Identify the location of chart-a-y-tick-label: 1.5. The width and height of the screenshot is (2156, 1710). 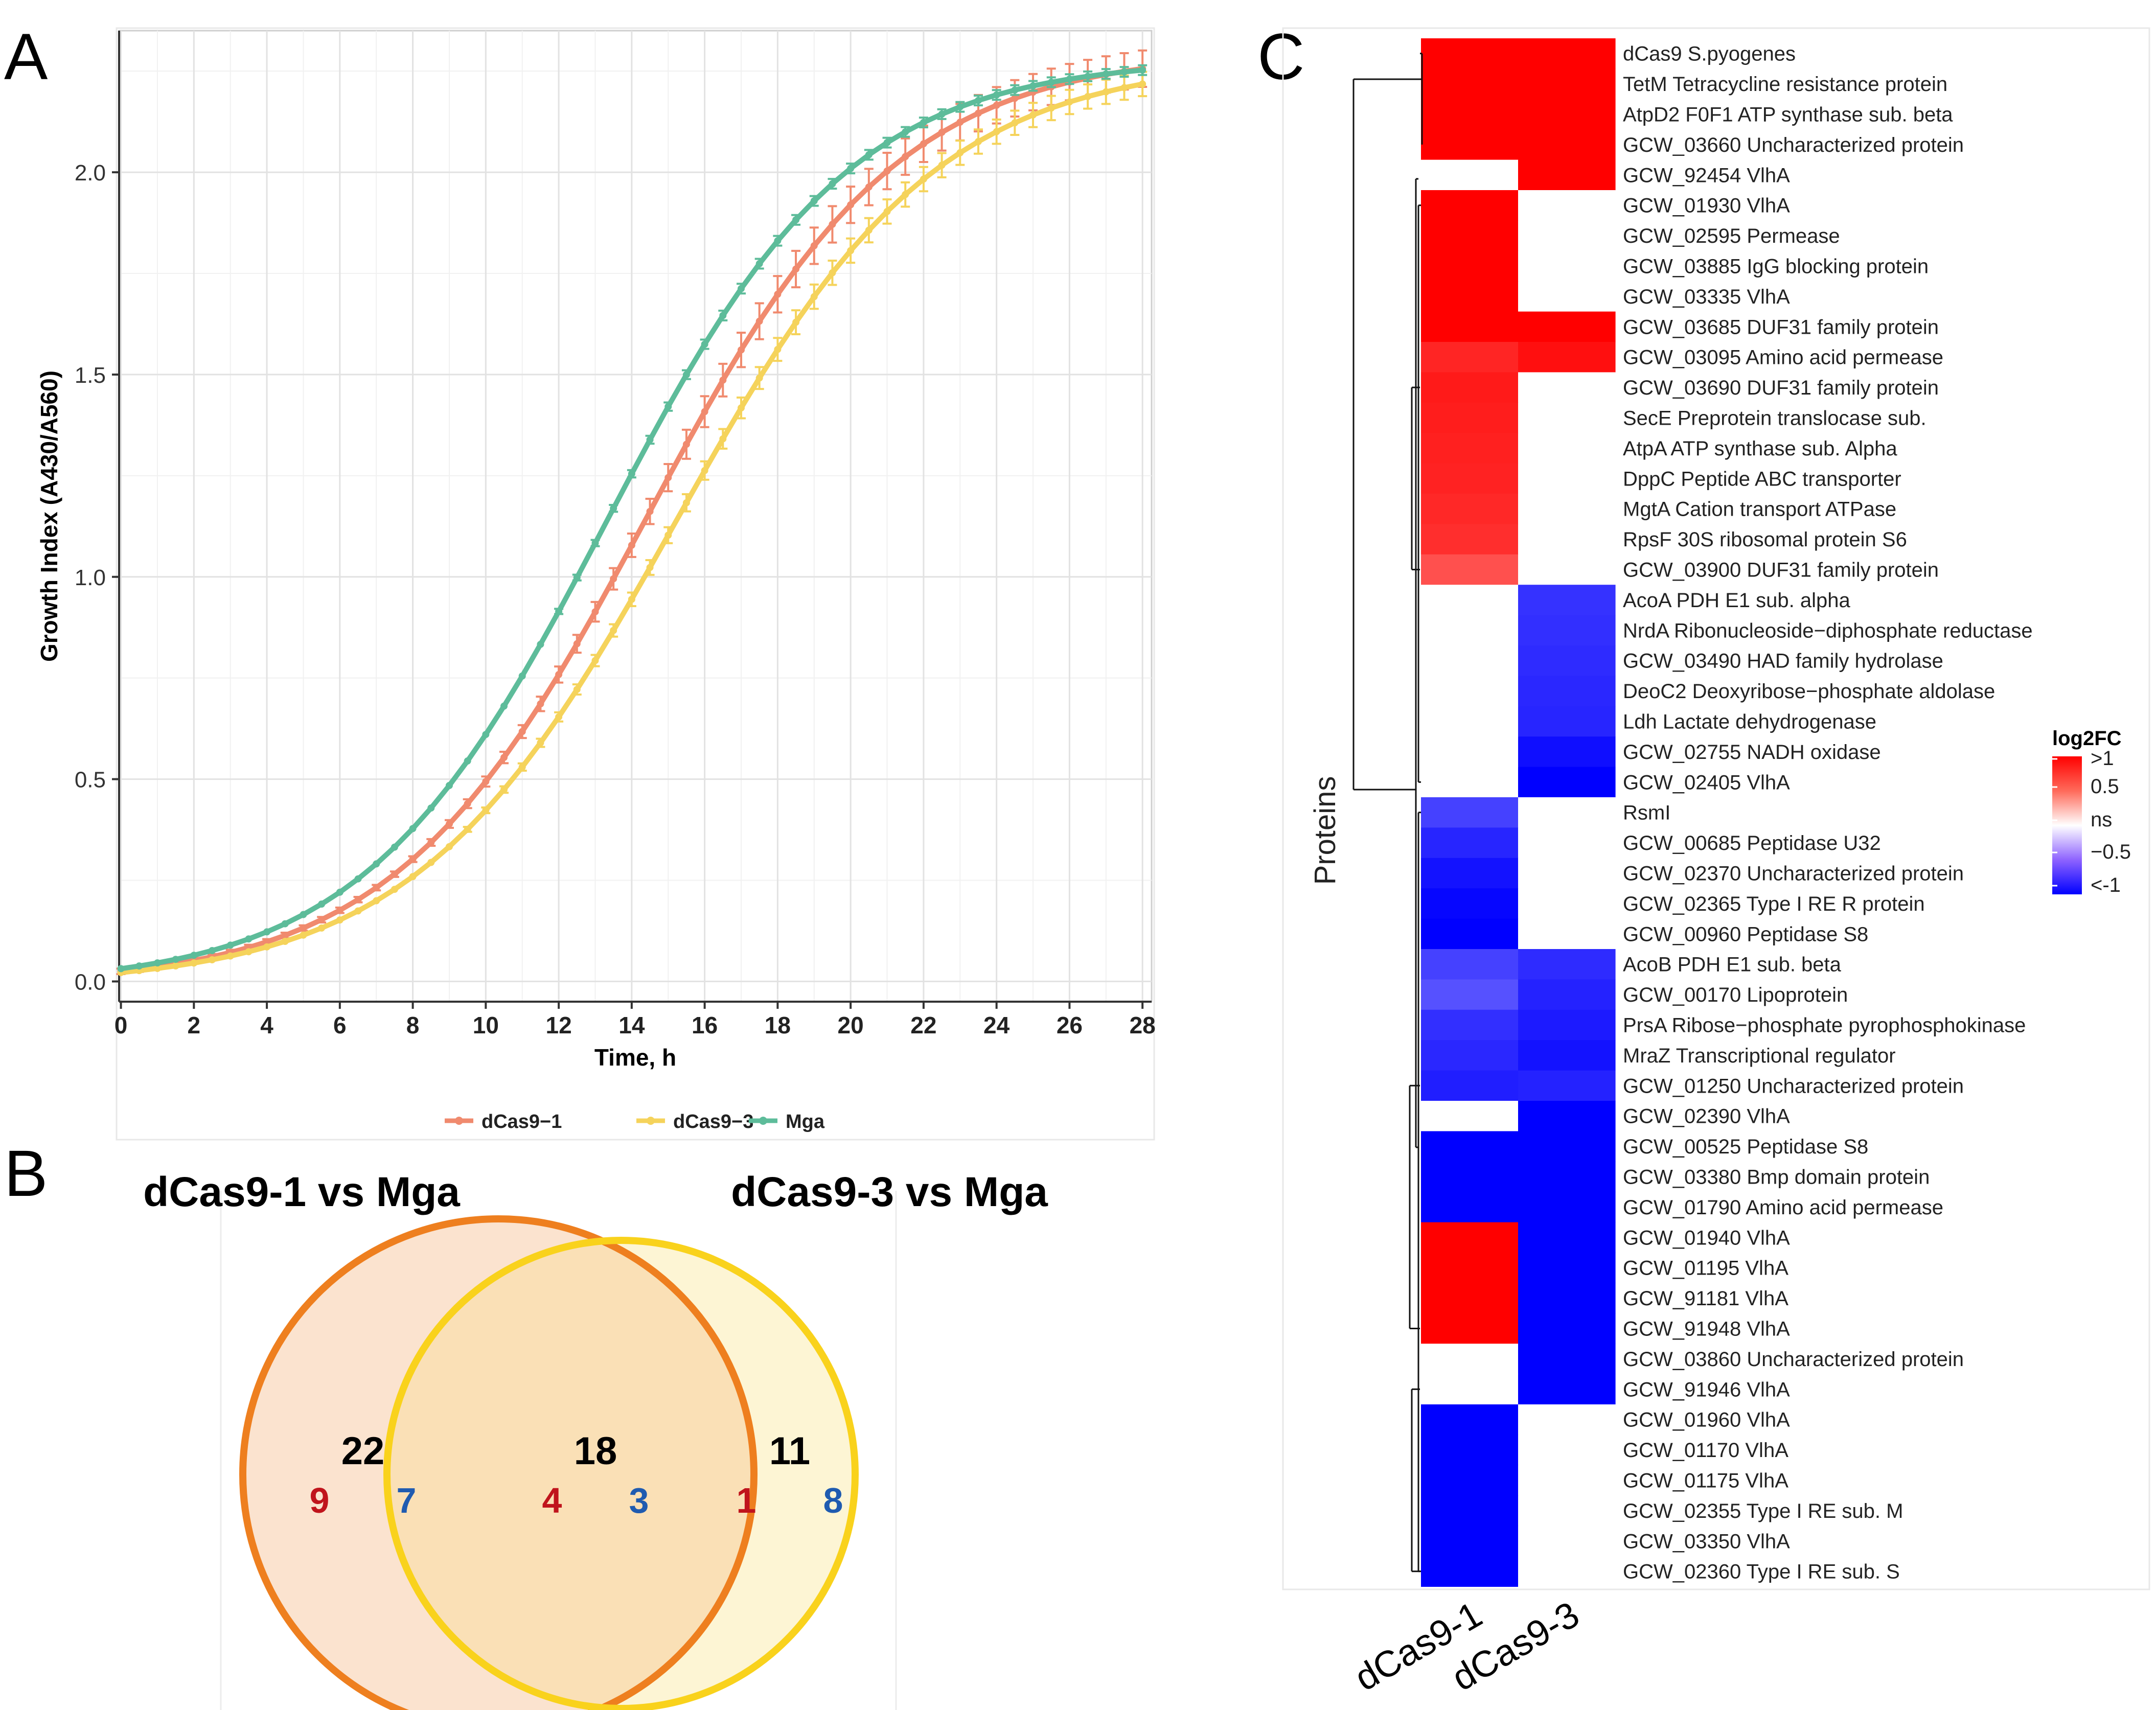
(90, 375).